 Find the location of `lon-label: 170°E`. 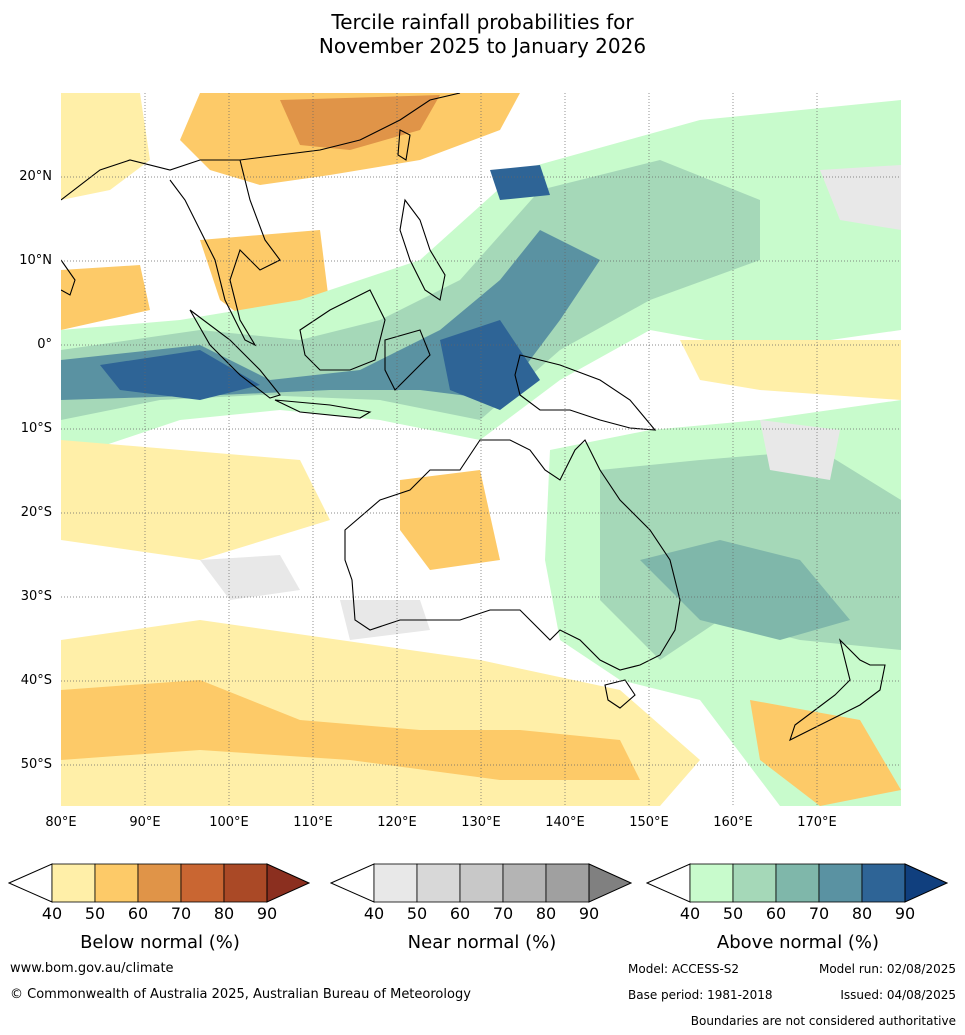

lon-label: 170°E is located at coordinates (817, 822).